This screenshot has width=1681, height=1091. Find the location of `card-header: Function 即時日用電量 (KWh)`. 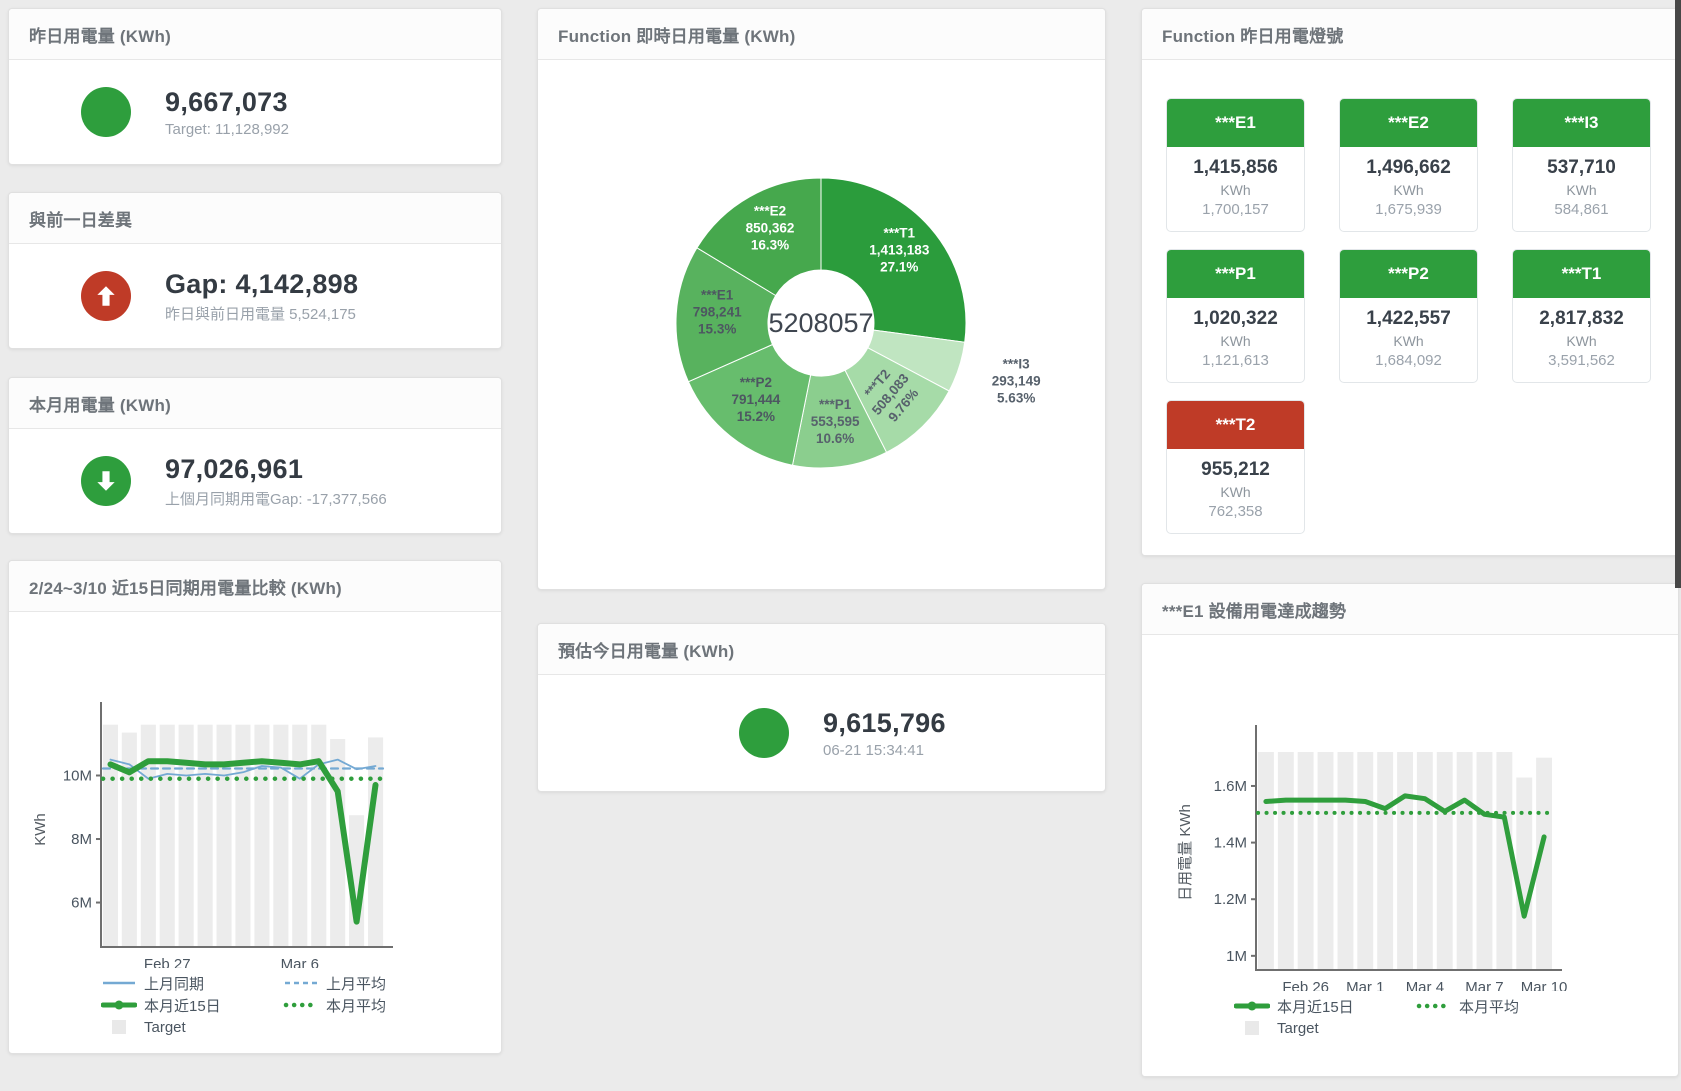

card-header: Function 即時日用電量 (KWh) is located at coordinates (821, 34).